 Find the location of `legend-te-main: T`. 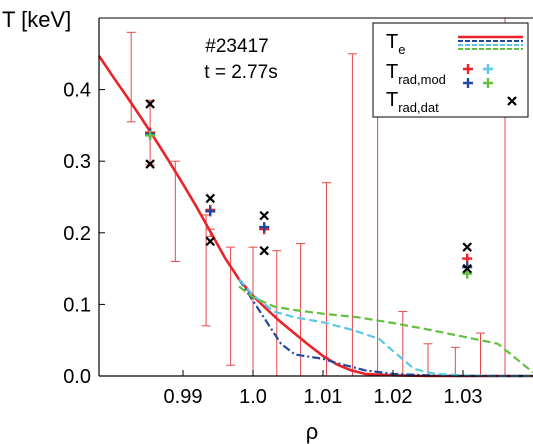

legend-te-main: T is located at coordinates (392, 42).